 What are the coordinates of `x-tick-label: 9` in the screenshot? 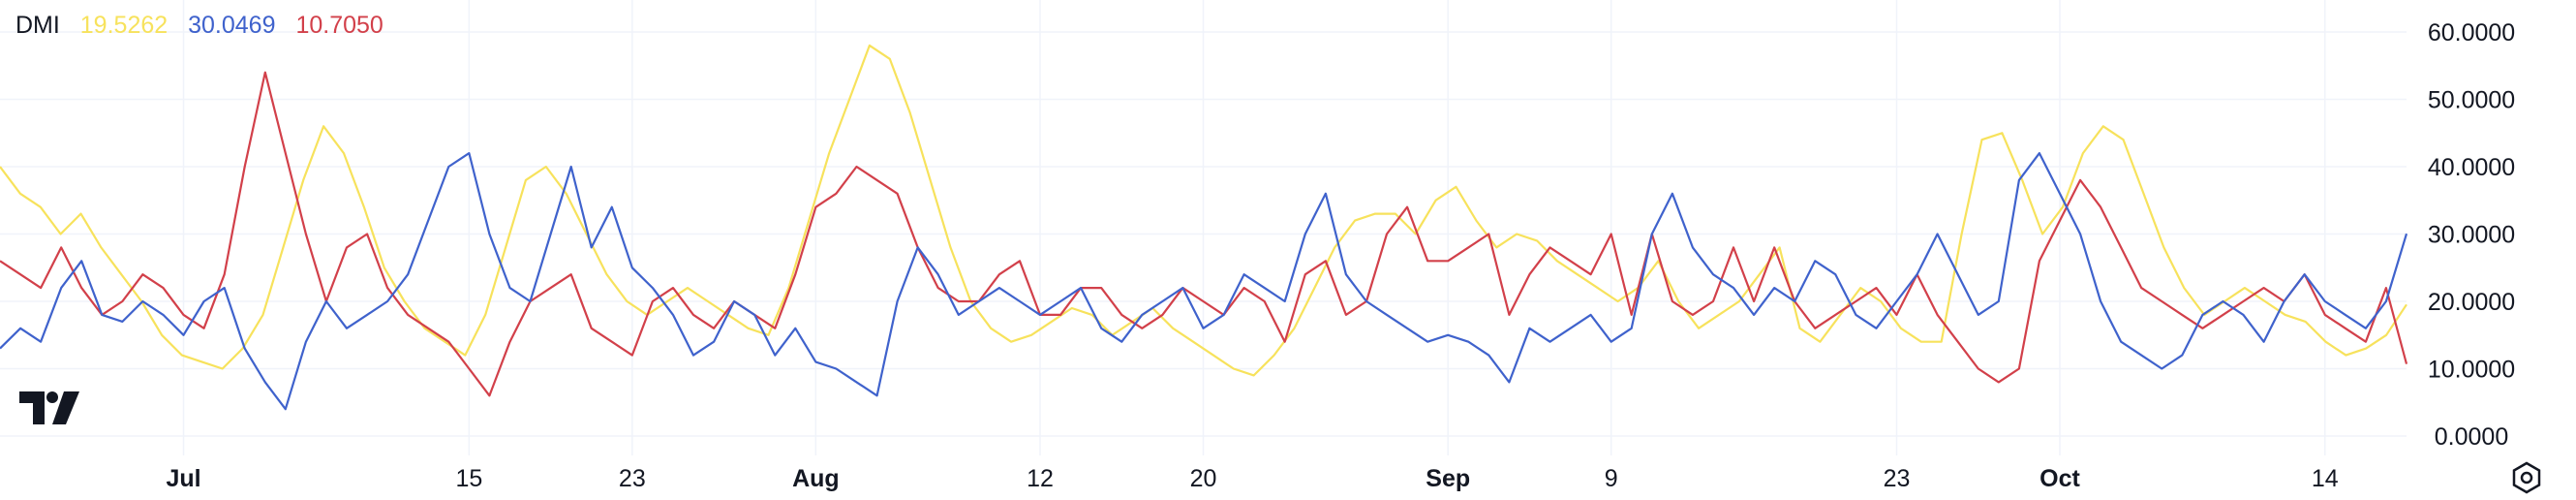 It's located at (1611, 478).